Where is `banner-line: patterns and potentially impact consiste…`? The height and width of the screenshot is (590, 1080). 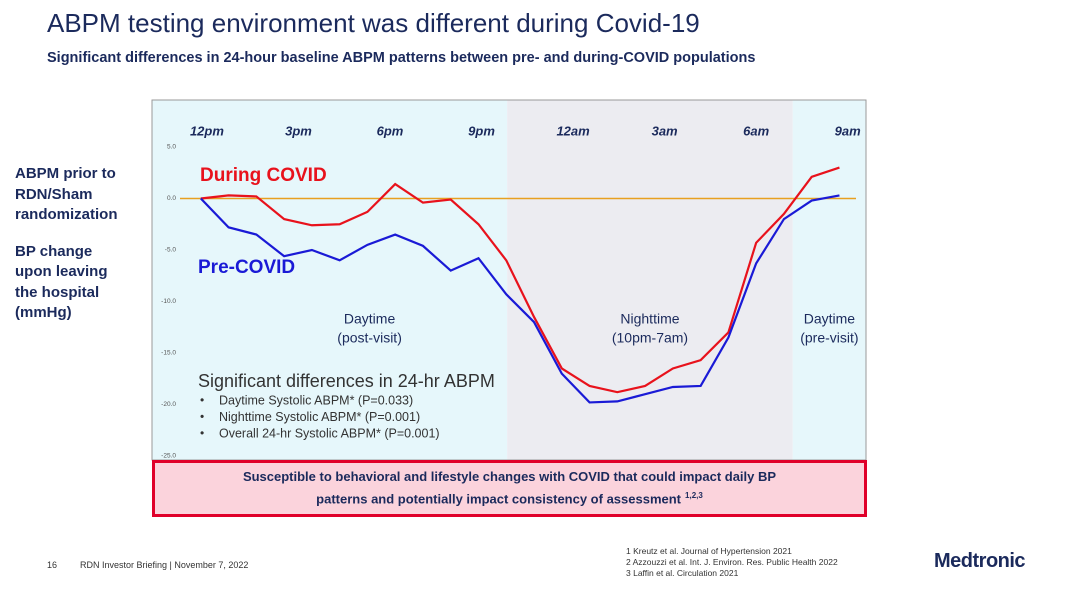
banner-line: patterns and potentially impact consiste… is located at coordinates (509, 499).